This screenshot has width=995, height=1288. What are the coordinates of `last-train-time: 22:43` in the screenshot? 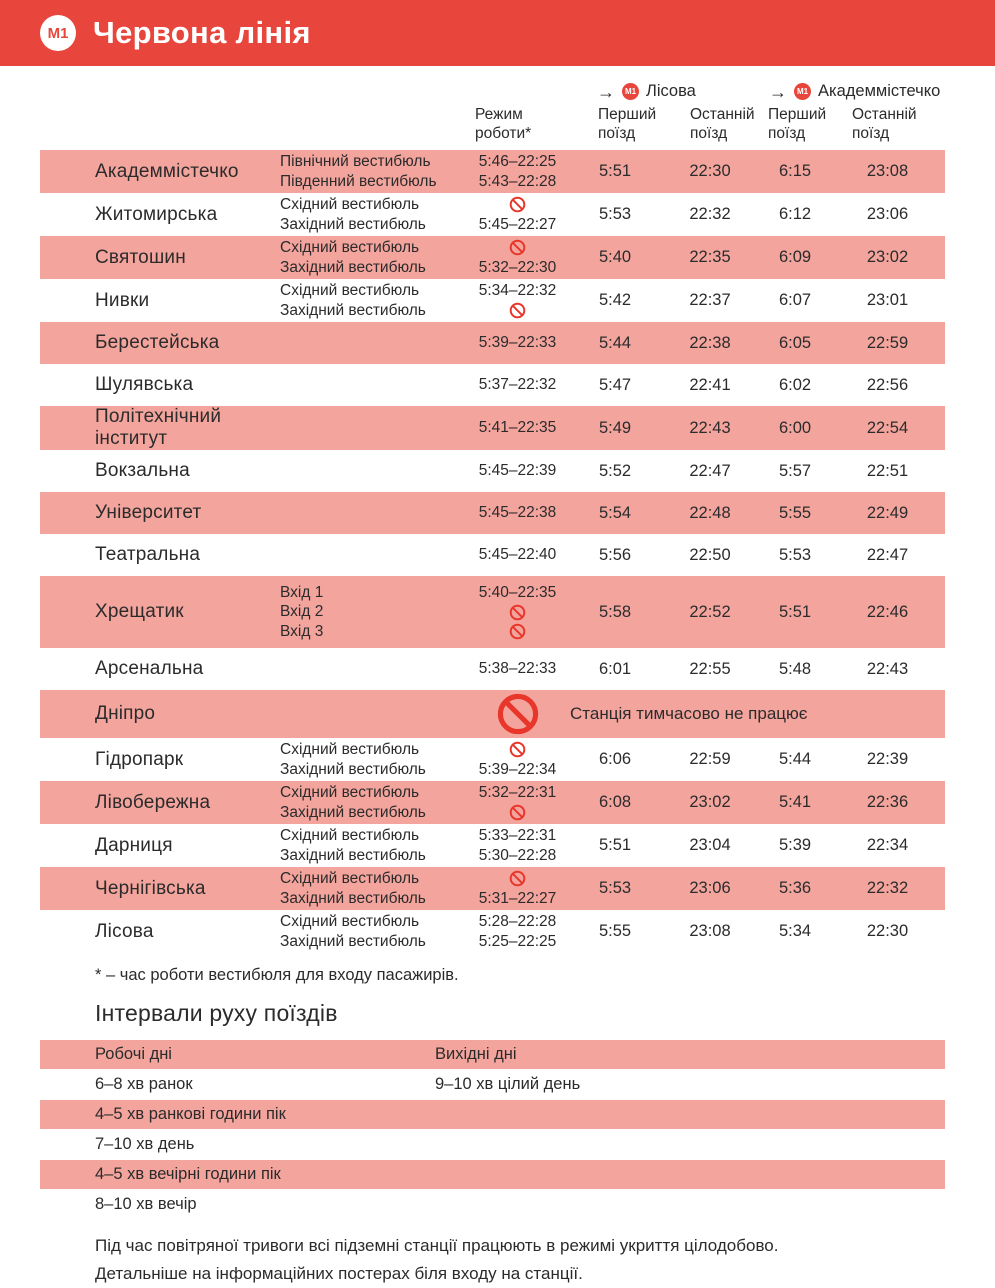 It's located at (887, 668).